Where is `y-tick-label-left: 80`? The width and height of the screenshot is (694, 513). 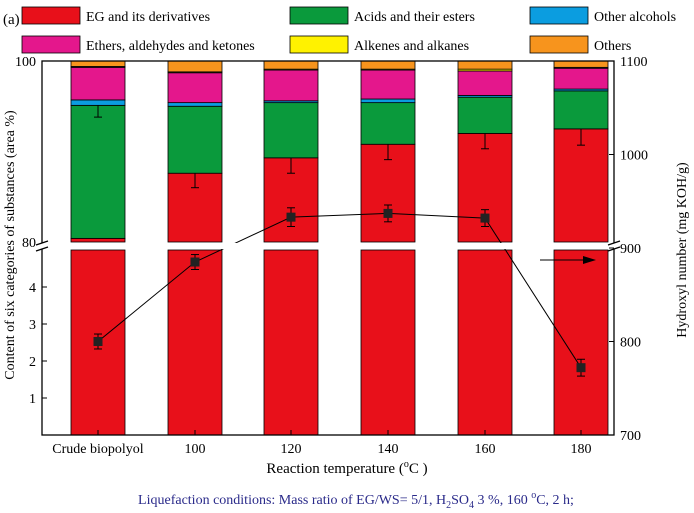 y-tick-label-left: 80 is located at coordinates (29, 243).